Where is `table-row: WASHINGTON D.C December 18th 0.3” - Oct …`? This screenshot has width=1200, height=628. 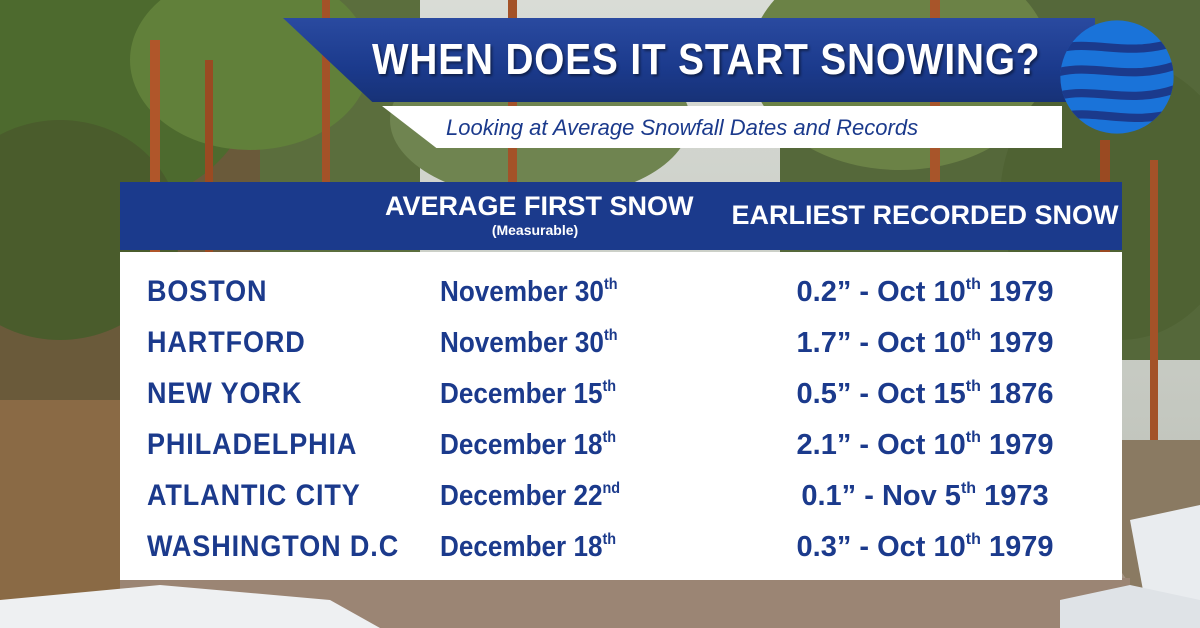
table-row: WASHINGTON D.C December 18th 0.3” - Oct … is located at coordinates (621, 547).